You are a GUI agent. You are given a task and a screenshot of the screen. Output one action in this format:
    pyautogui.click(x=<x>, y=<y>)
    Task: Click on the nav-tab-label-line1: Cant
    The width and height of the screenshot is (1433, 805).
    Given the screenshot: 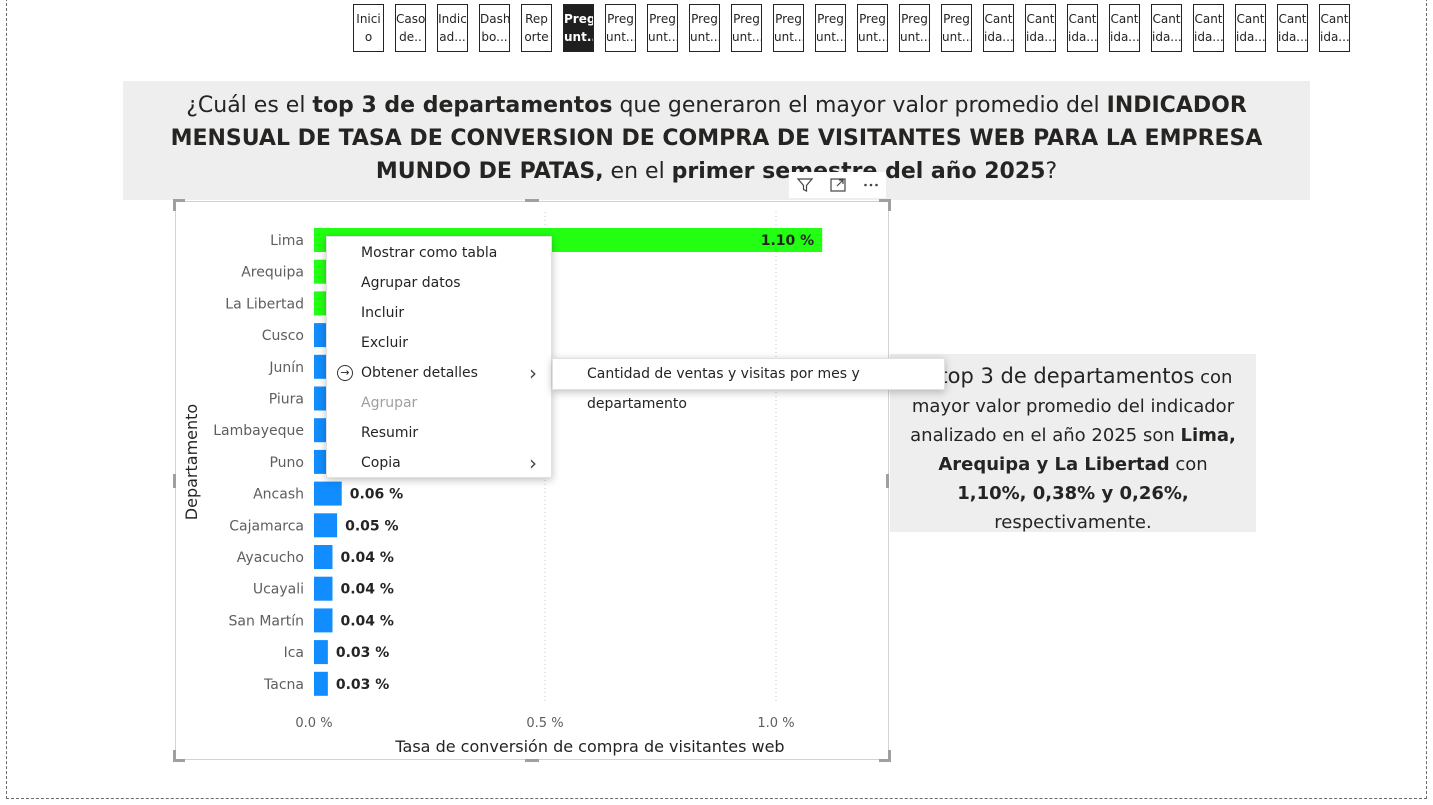 What is the action you would take?
    pyautogui.click(x=1166, y=19)
    